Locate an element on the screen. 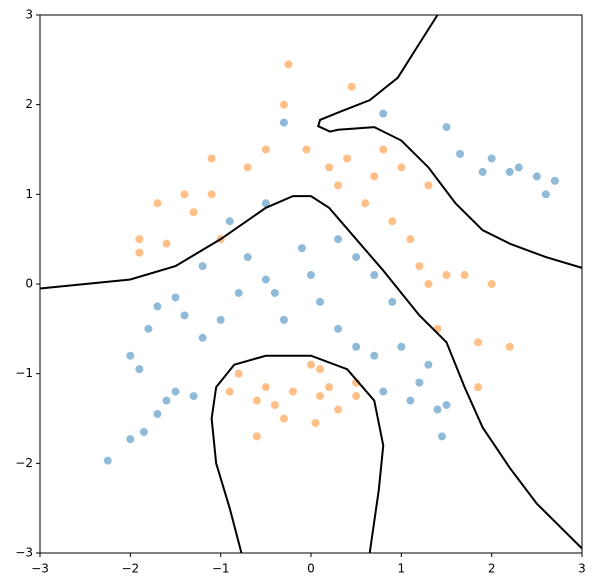 The height and width of the screenshot is (588, 597). y-tick-label: −2 is located at coordinates (24, 463).